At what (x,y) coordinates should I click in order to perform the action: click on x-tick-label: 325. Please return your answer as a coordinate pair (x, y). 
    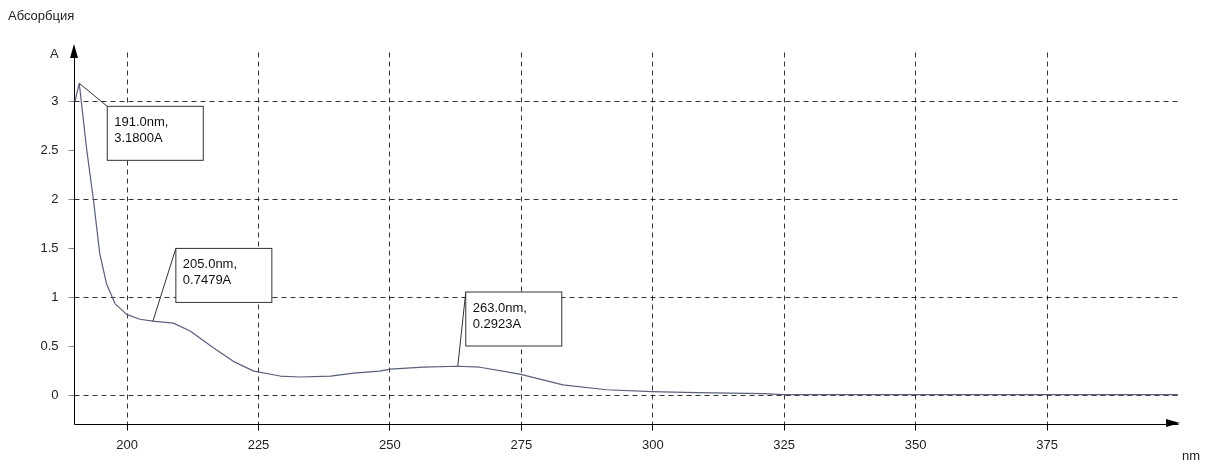
    Looking at the image, I should click on (784, 444).